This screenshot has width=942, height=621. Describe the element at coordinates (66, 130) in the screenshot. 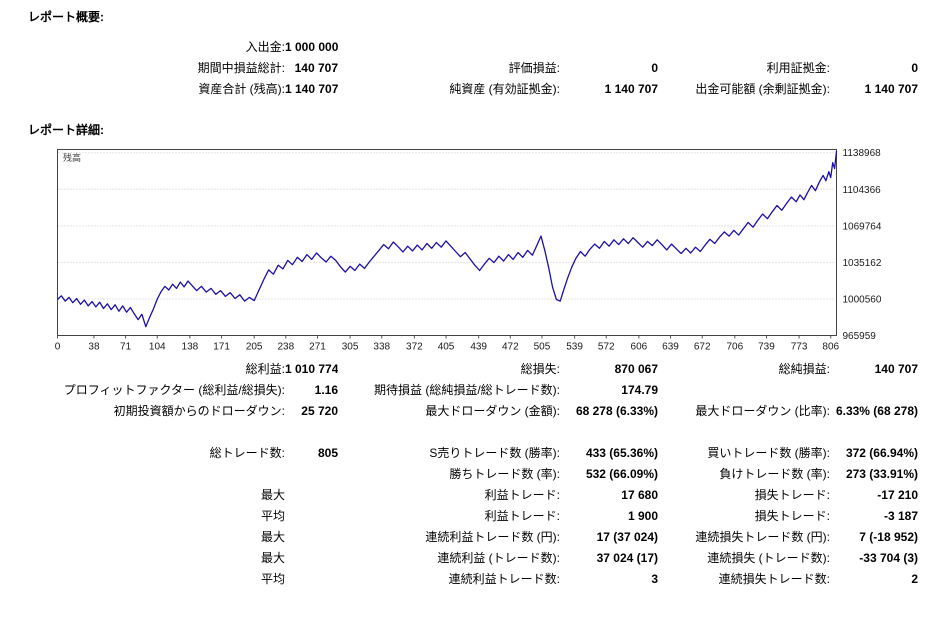

I see `detail-section-title: レポート詳細:` at that location.